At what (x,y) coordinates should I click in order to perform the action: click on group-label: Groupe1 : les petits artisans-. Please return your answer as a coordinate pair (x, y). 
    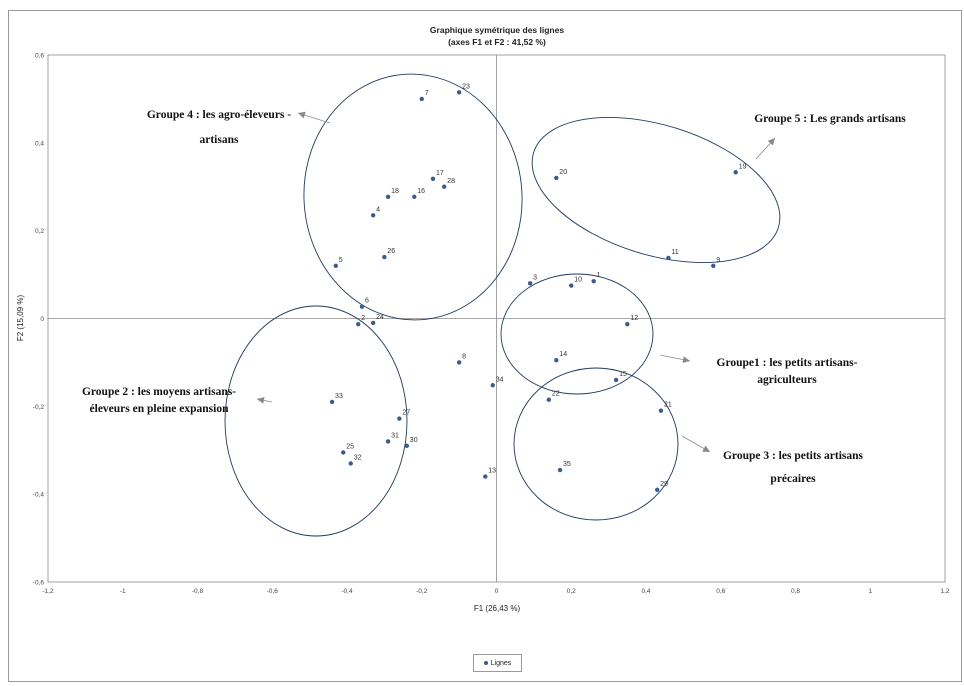
    Looking at the image, I should click on (787, 363).